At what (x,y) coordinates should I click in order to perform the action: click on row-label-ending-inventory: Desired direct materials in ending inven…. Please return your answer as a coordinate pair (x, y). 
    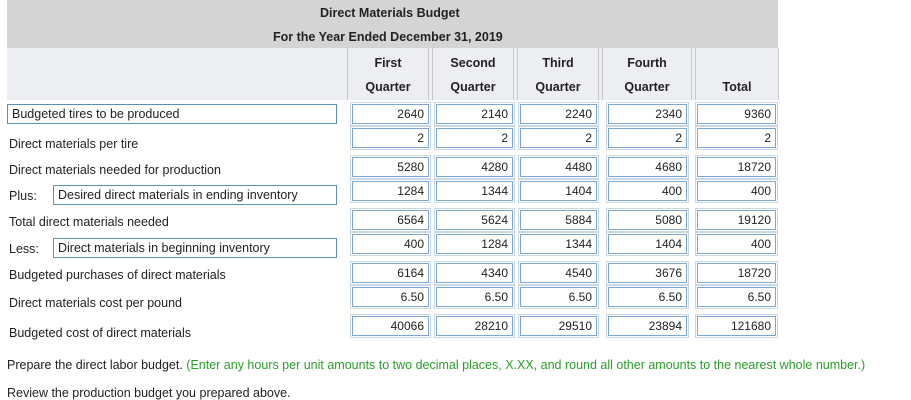
    Looking at the image, I should click on (195, 195).